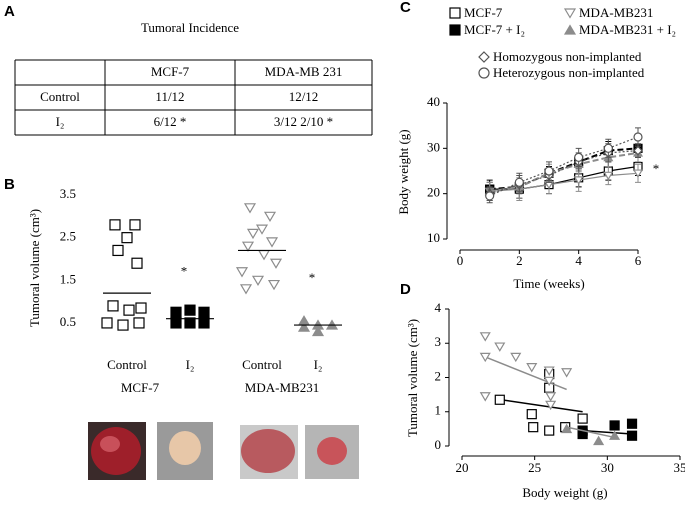 This screenshot has height=506, width=685. Describe the element at coordinates (403, 171) in the screenshot. I see `y-axis-label: Body weight (g)` at that location.